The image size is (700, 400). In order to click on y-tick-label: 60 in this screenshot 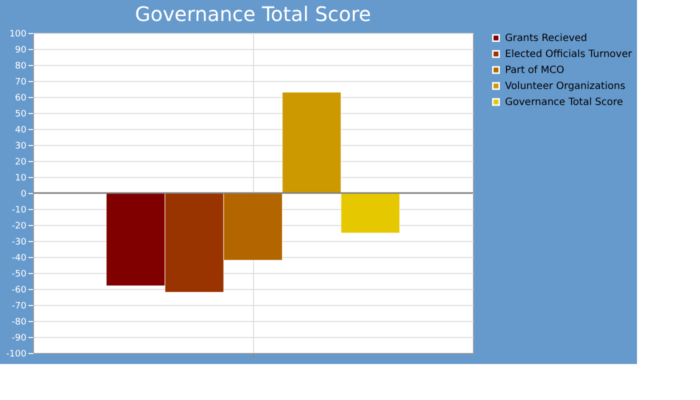, I will do `click(21, 99)`.